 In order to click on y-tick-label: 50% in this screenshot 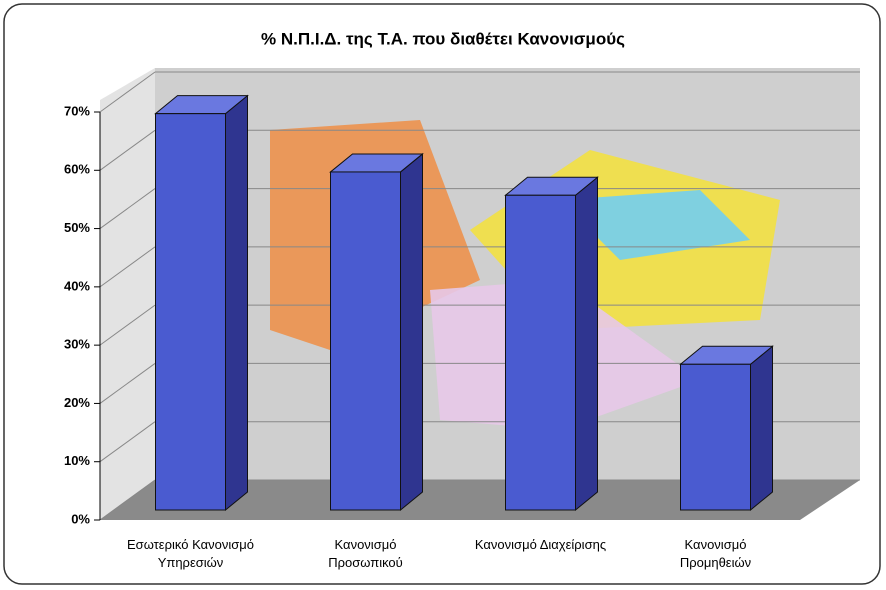, I will do `click(77, 227)`.